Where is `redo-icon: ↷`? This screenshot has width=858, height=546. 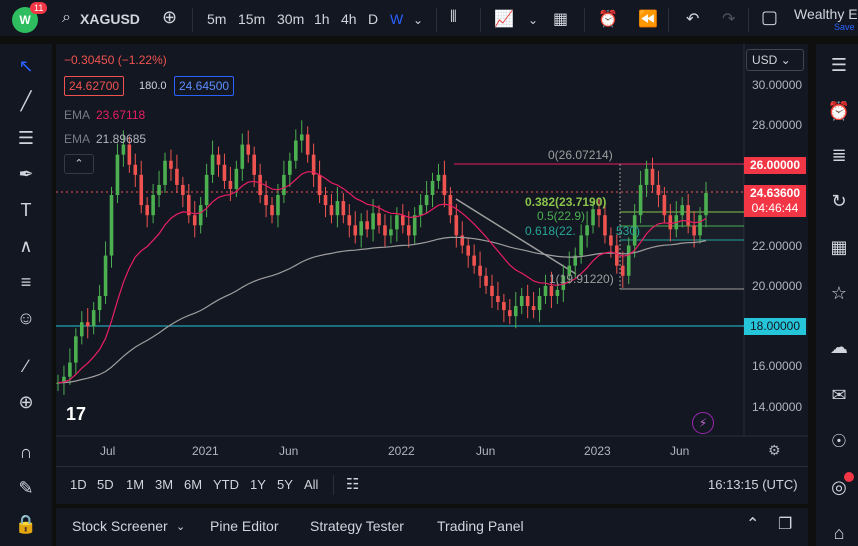
redo-icon: ↷ is located at coordinates (729, 19).